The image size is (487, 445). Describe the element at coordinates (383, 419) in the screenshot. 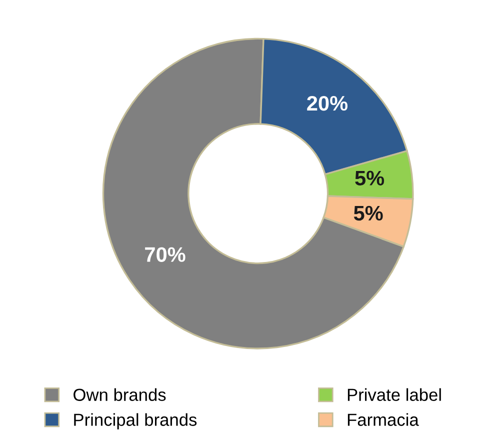

I see `legend-label: Farmacia` at that location.